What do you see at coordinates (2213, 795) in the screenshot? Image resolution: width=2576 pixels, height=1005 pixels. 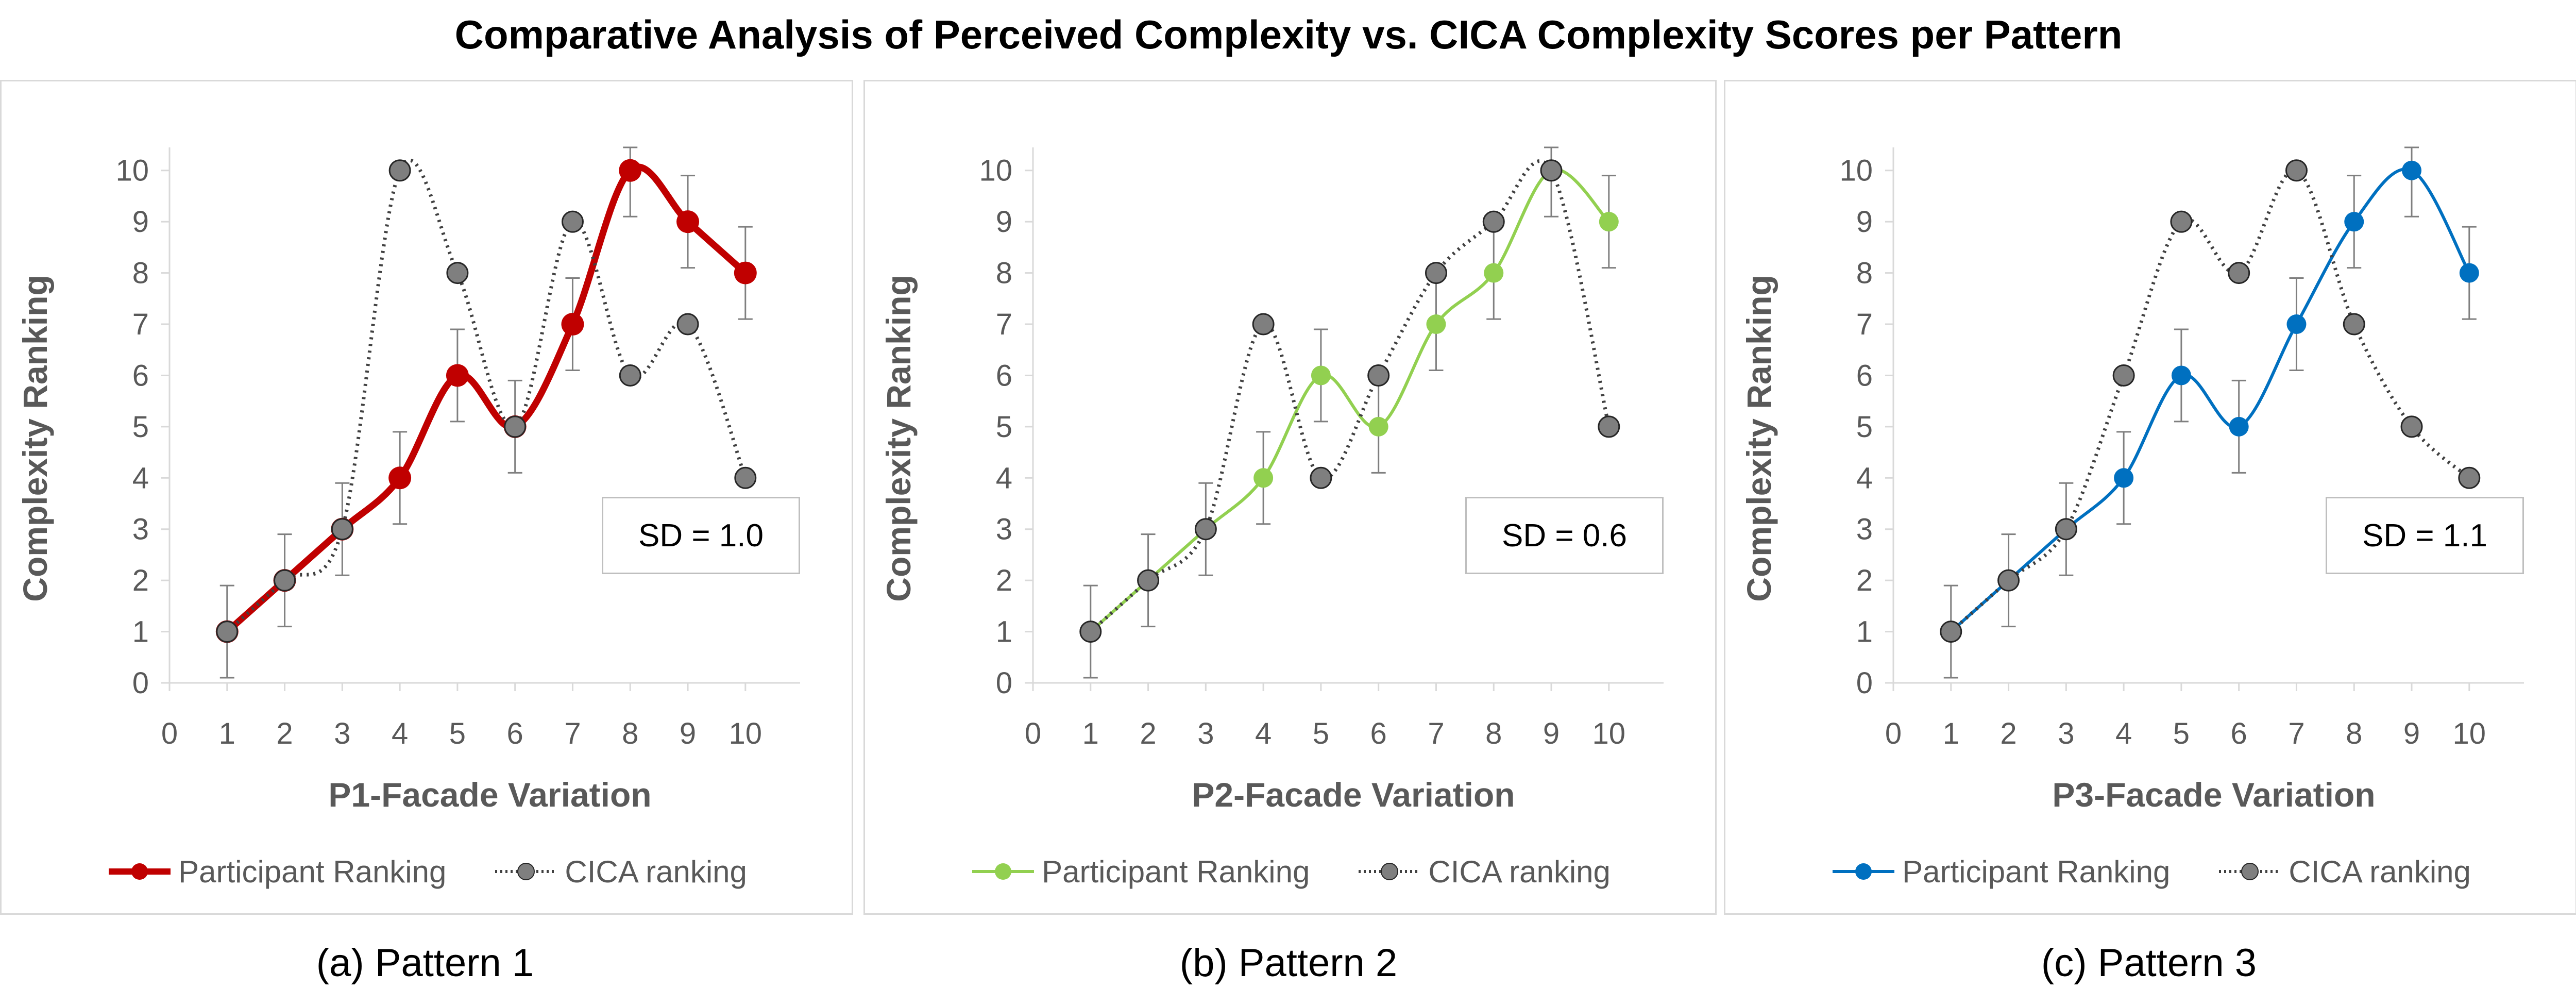 I see `x-axis-title: P3-Facade Variation` at bounding box center [2213, 795].